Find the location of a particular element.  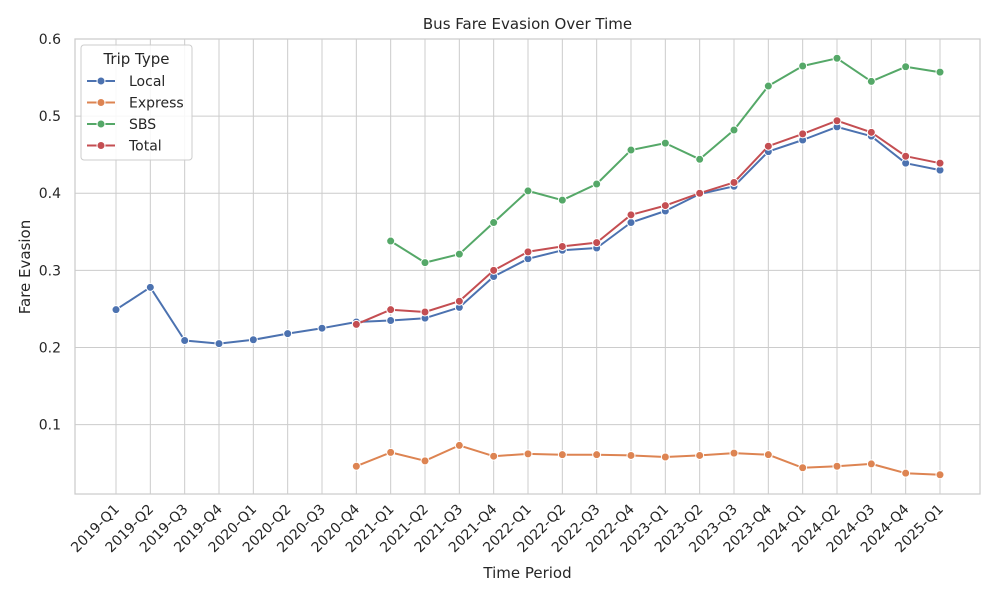

y-axis-title: Fare Evasion is located at coordinates (25, 267).